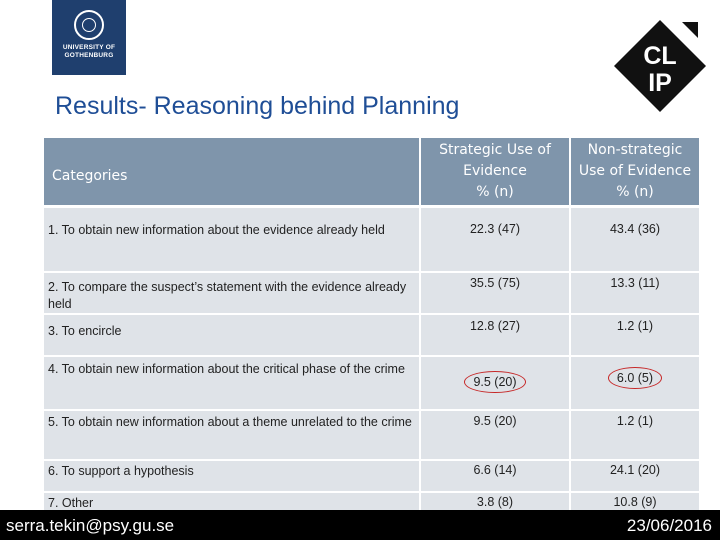 Image resolution: width=720 pixels, height=540 pixels. I want to click on slide-title: Results- Reasoning behind Planning, so click(257, 106).